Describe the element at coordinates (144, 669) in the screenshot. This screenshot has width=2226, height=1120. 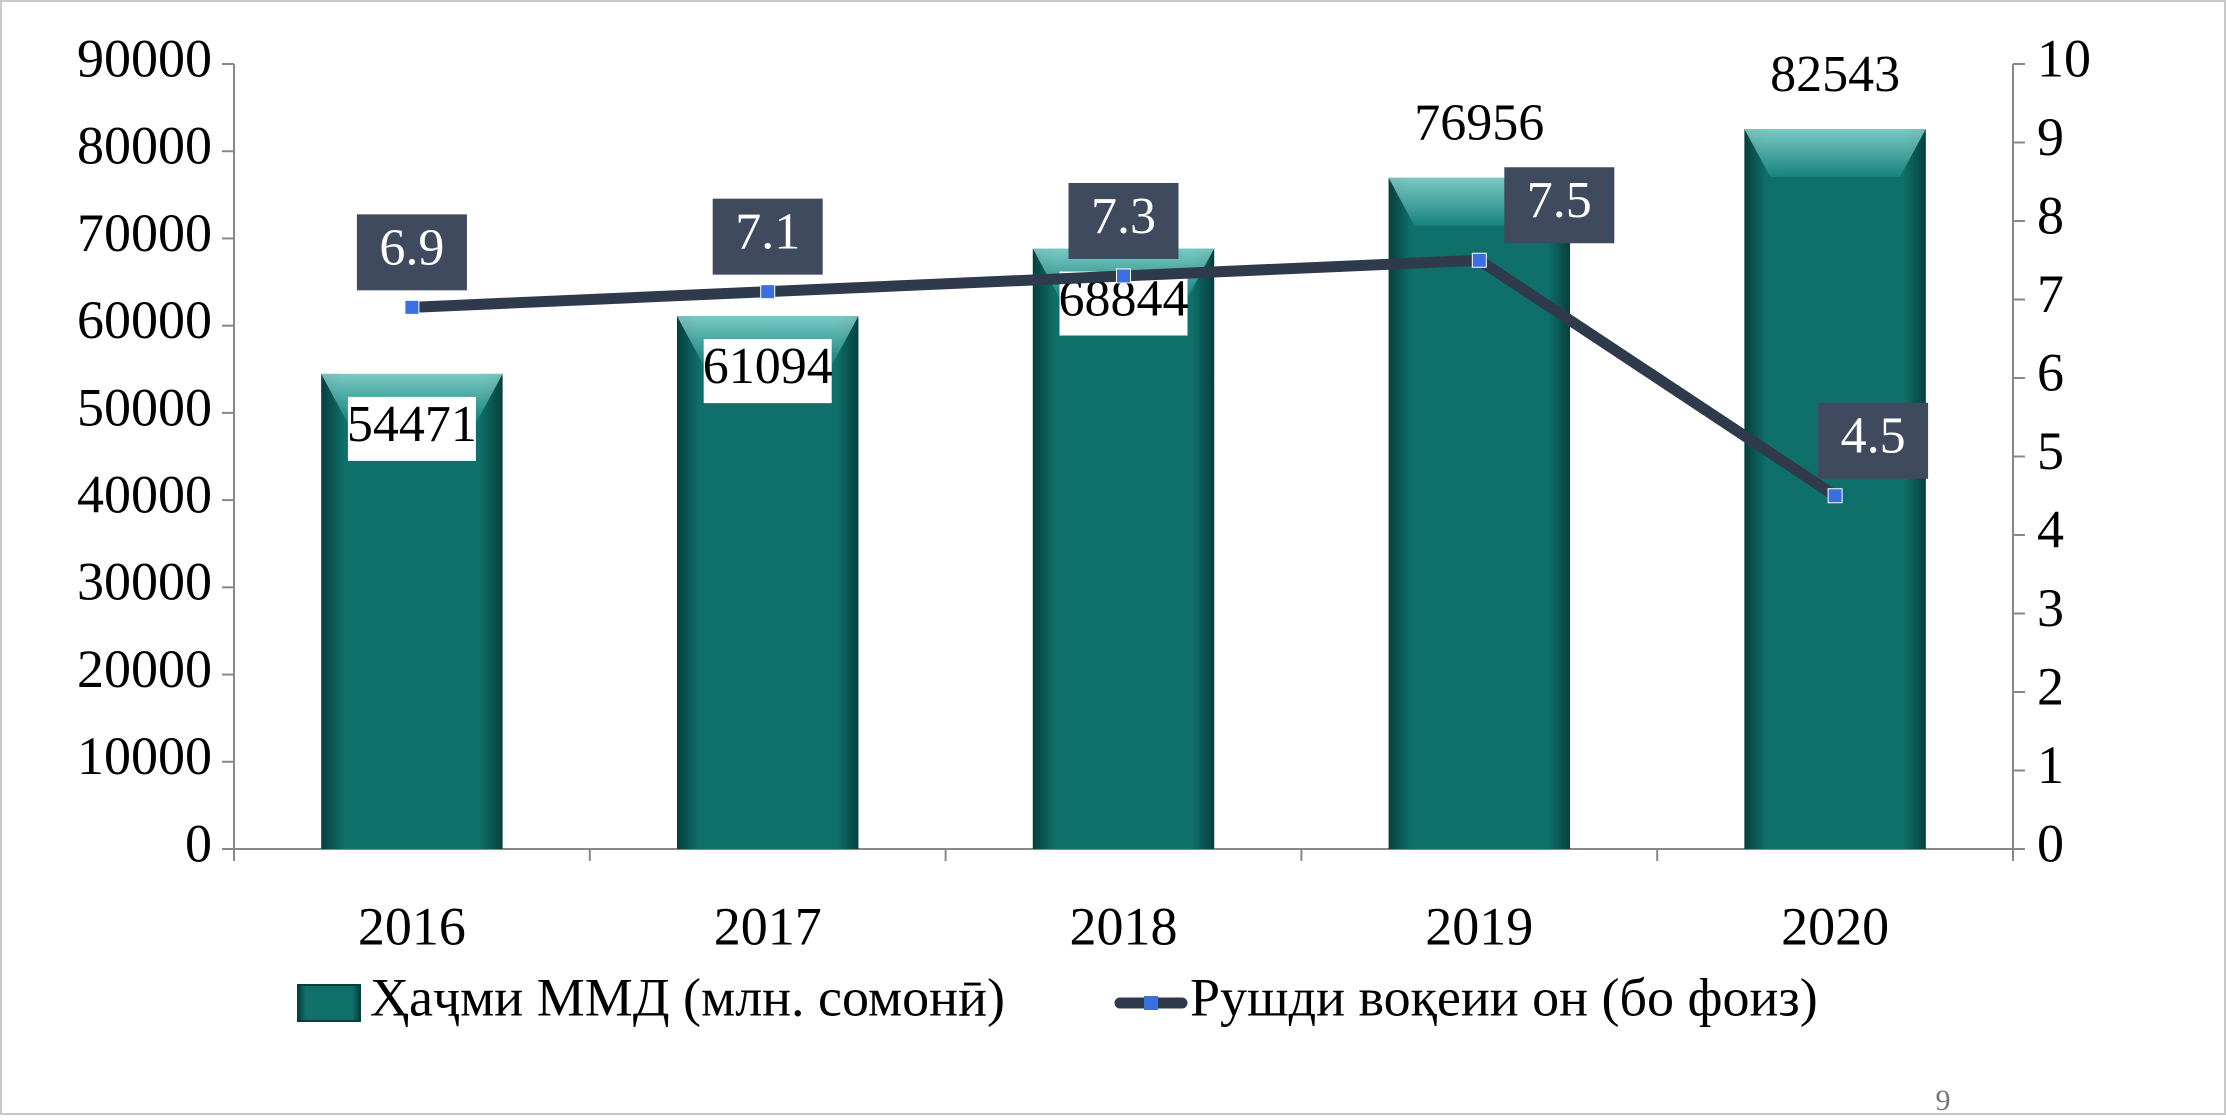
I see `y-tick-label: 20000` at that location.